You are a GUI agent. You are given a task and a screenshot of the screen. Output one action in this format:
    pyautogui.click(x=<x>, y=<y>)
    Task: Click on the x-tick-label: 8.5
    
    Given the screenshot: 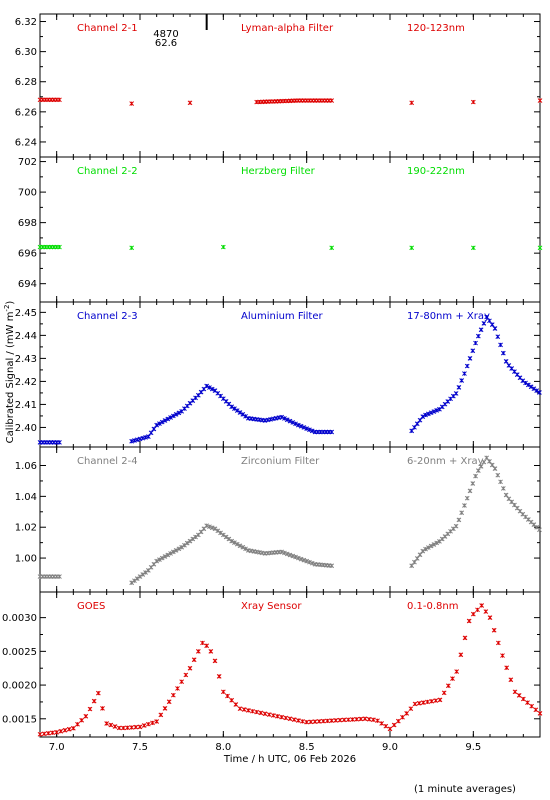 What is the action you would take?
    pyautogui.click(x=307, y=747)
    